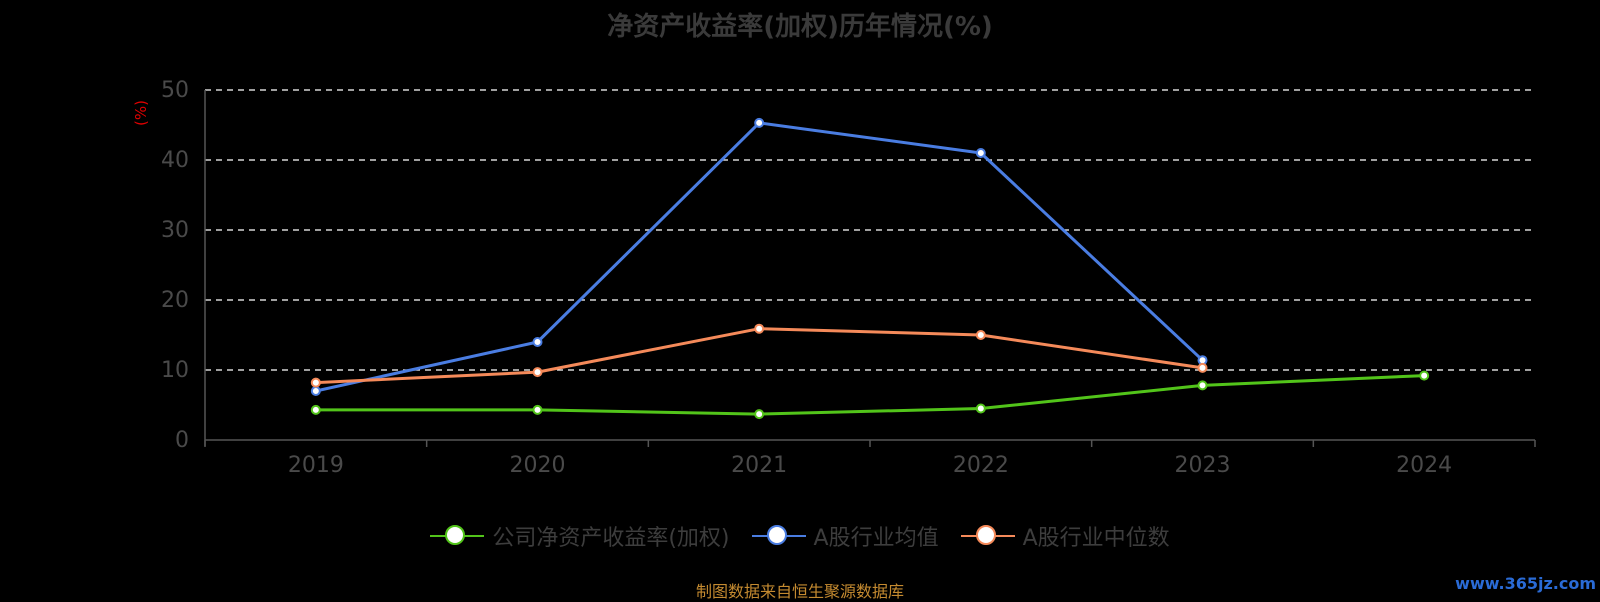 This screenshot has width=1600, height=602. Describe the element at coordinates (175, 370) in the screenshot. I see `y-tick-label: 10` at that location.